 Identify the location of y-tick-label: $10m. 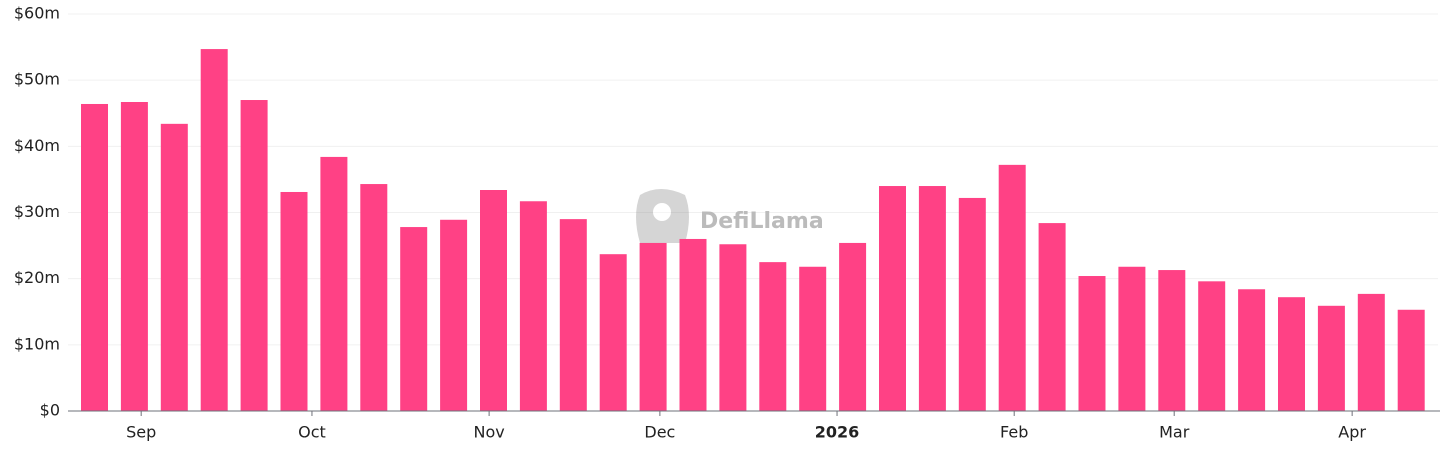
(37, 343).